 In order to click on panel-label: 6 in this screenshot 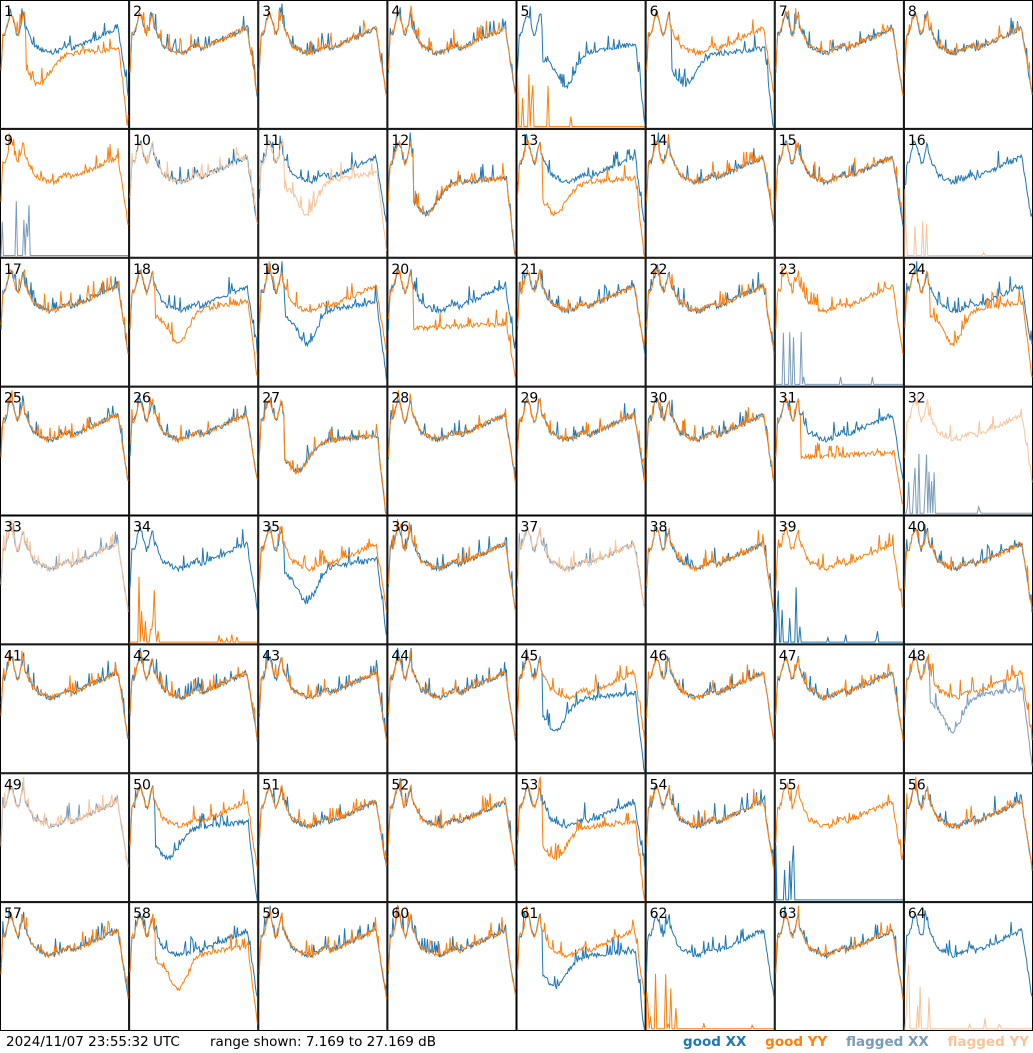, I will do `click(654, 12)`.